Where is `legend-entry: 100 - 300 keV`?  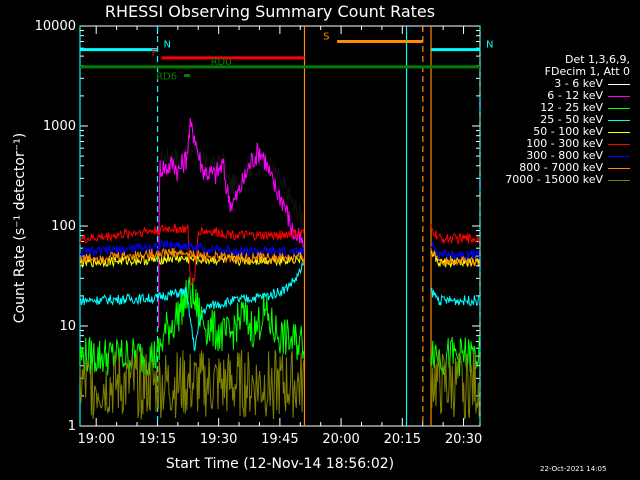 legend-entry: 100 - 300 keV is located at coordinates (565, 144).